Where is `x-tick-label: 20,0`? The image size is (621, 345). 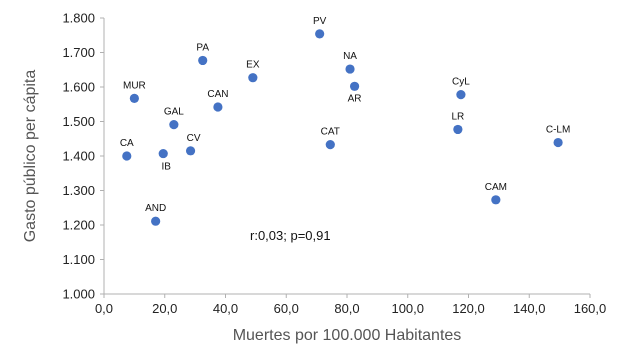
x-tick-label: 20,0 is located at coordinates (164, 308).